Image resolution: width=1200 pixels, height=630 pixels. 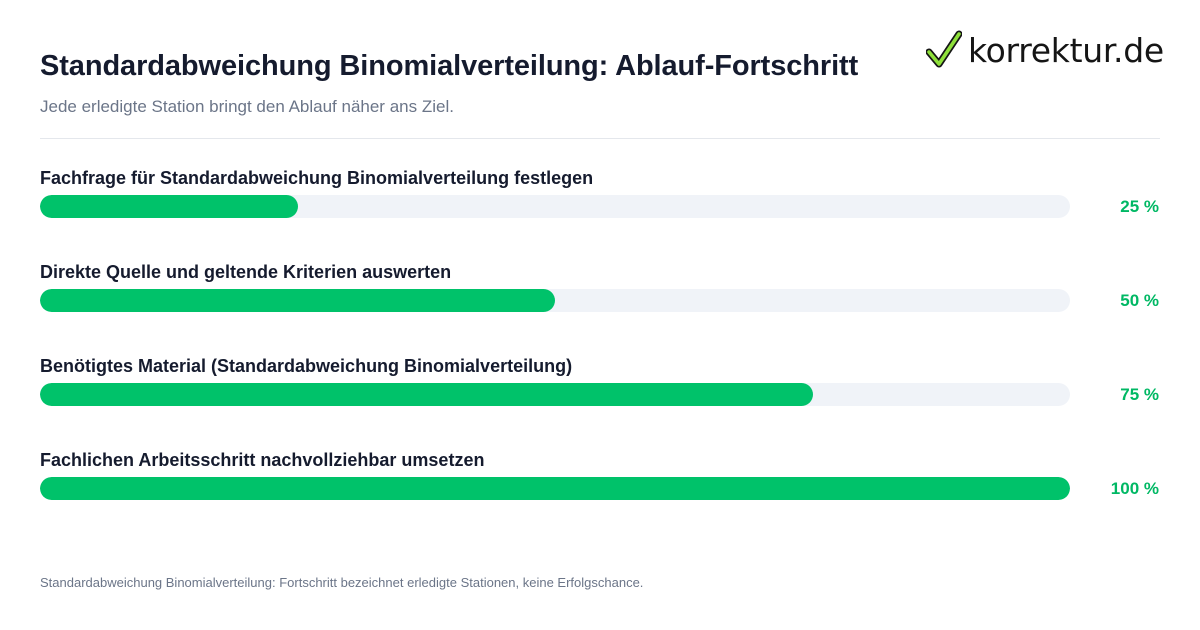 I want to click on brand-logo: korrektur.de, so click(x=1045, y=50).